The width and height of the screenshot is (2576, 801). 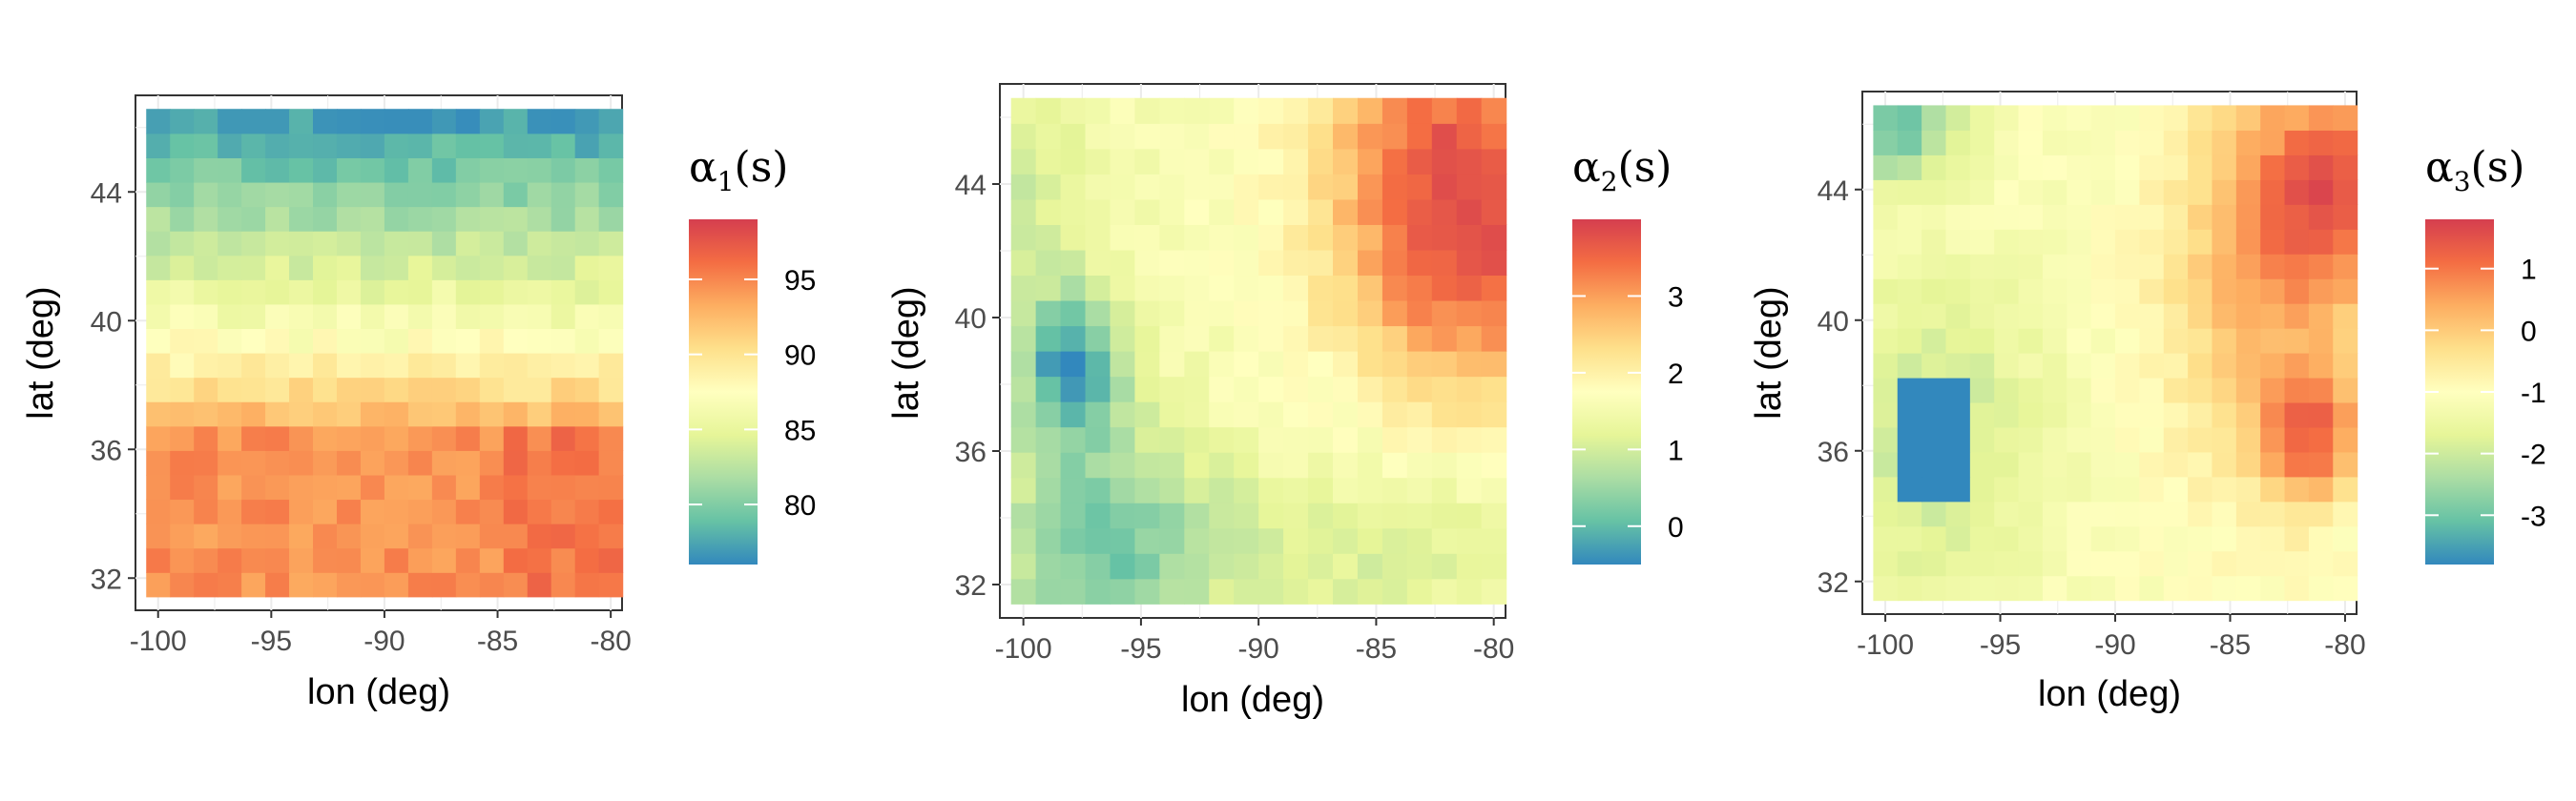 I want to click on colorbar-title-2: α2(s), so click(x=1622, y=170).